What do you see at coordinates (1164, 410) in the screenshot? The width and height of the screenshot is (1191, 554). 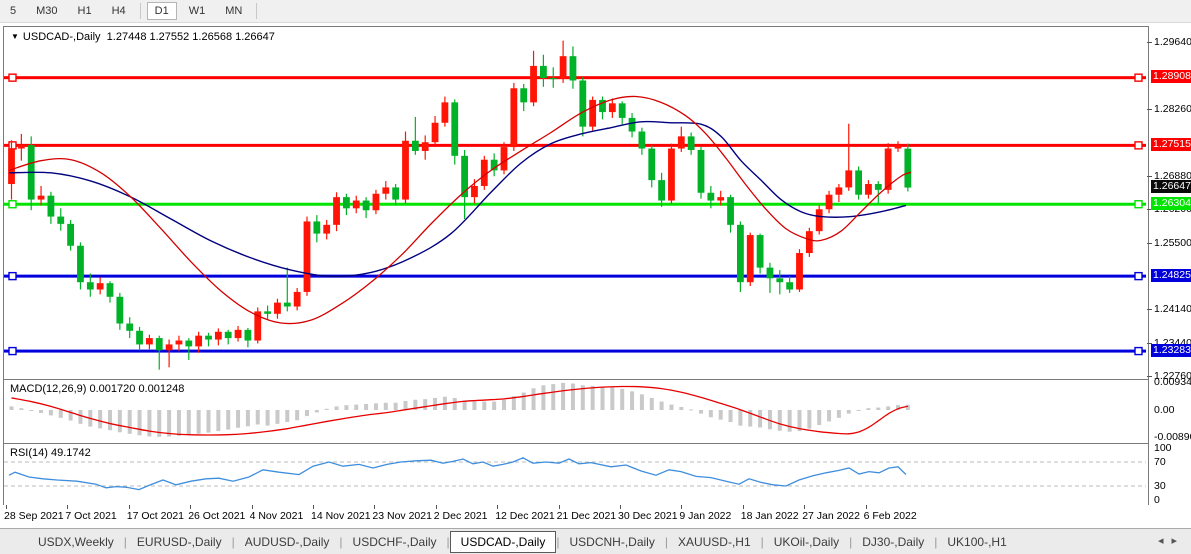 I see `macd-scale-zero: 0.00` at bounding box center [1164, 410].